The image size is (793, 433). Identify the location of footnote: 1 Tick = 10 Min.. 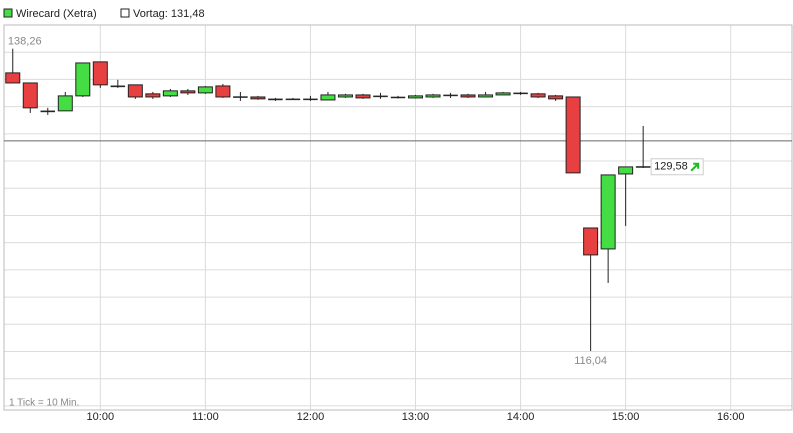
(44, 403).